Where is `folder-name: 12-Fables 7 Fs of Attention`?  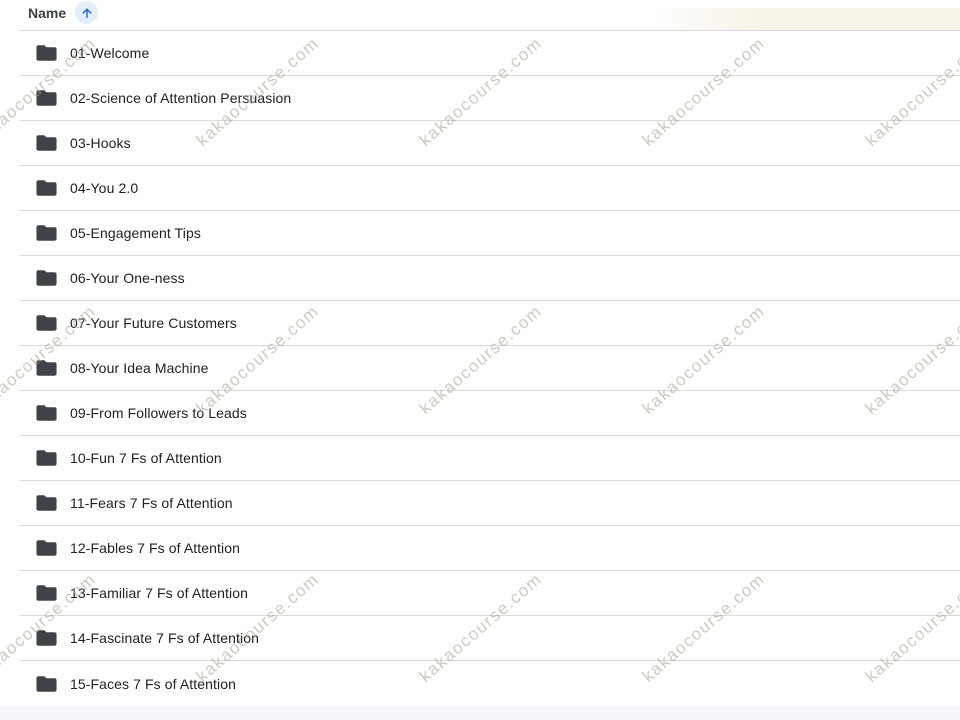
folder-name: 12-Fables 7 Fs of Attention is located at coordinates (155, 548).